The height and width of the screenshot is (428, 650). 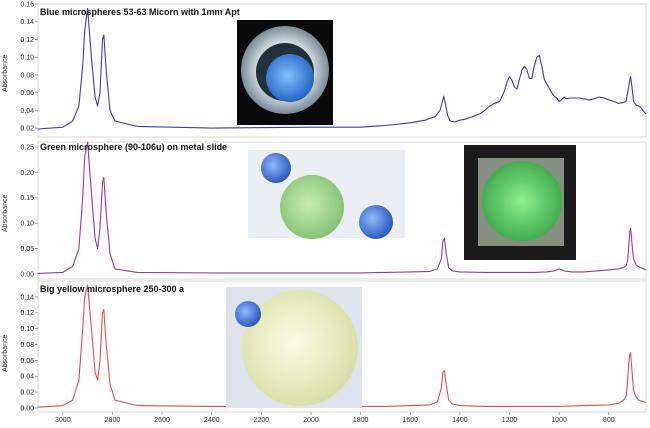 I want to click on green-microsphere-closeup-photo, so click(x=520, y=202).